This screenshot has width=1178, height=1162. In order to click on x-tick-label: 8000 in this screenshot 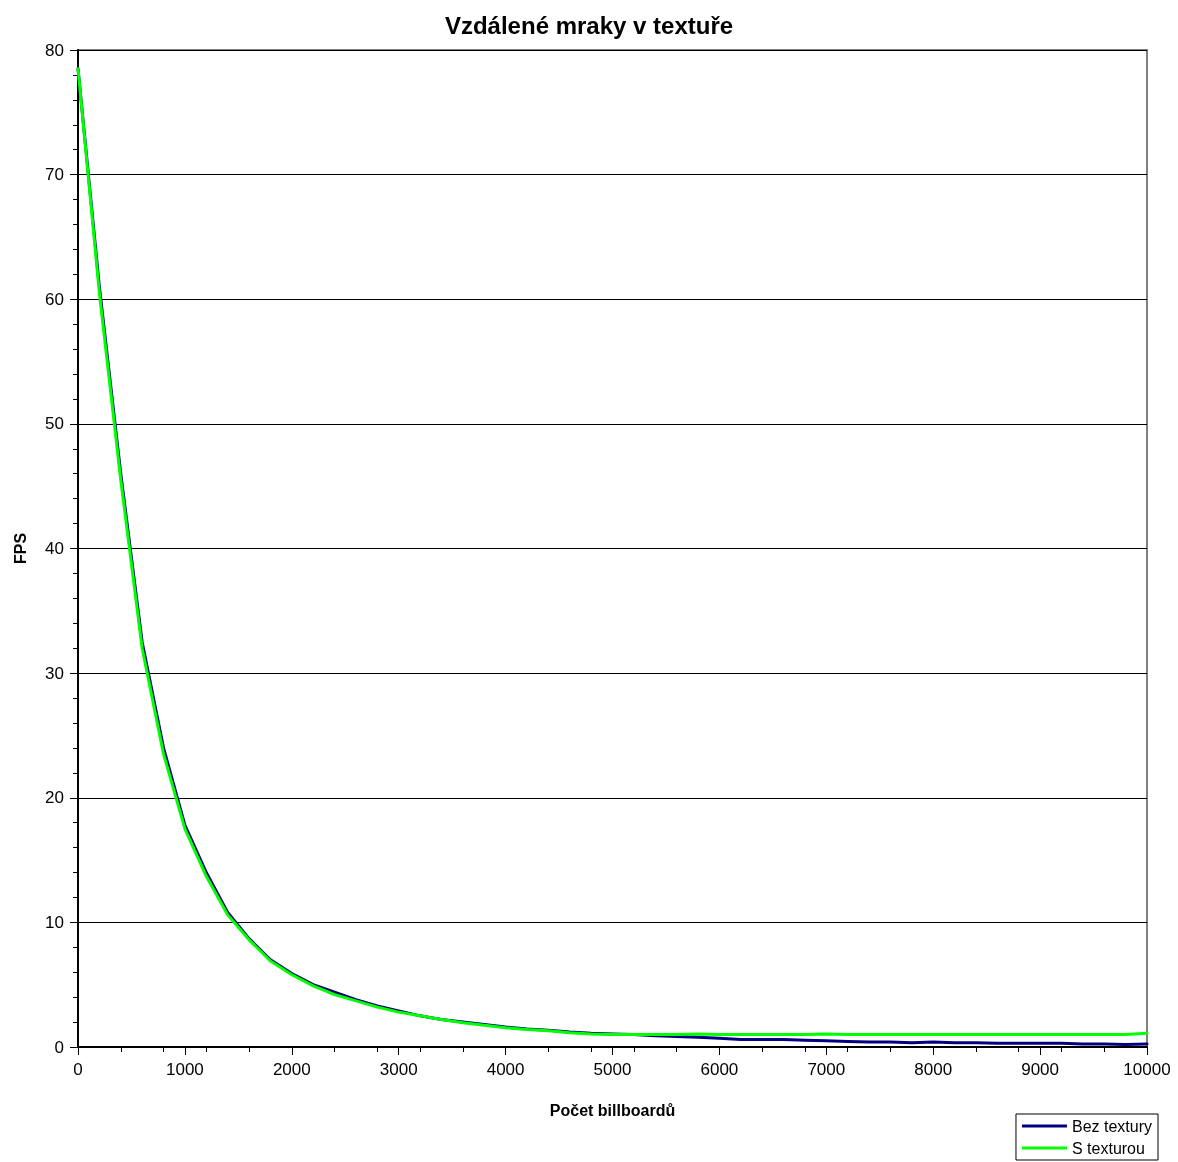, I will do `click(933, 1069)`.